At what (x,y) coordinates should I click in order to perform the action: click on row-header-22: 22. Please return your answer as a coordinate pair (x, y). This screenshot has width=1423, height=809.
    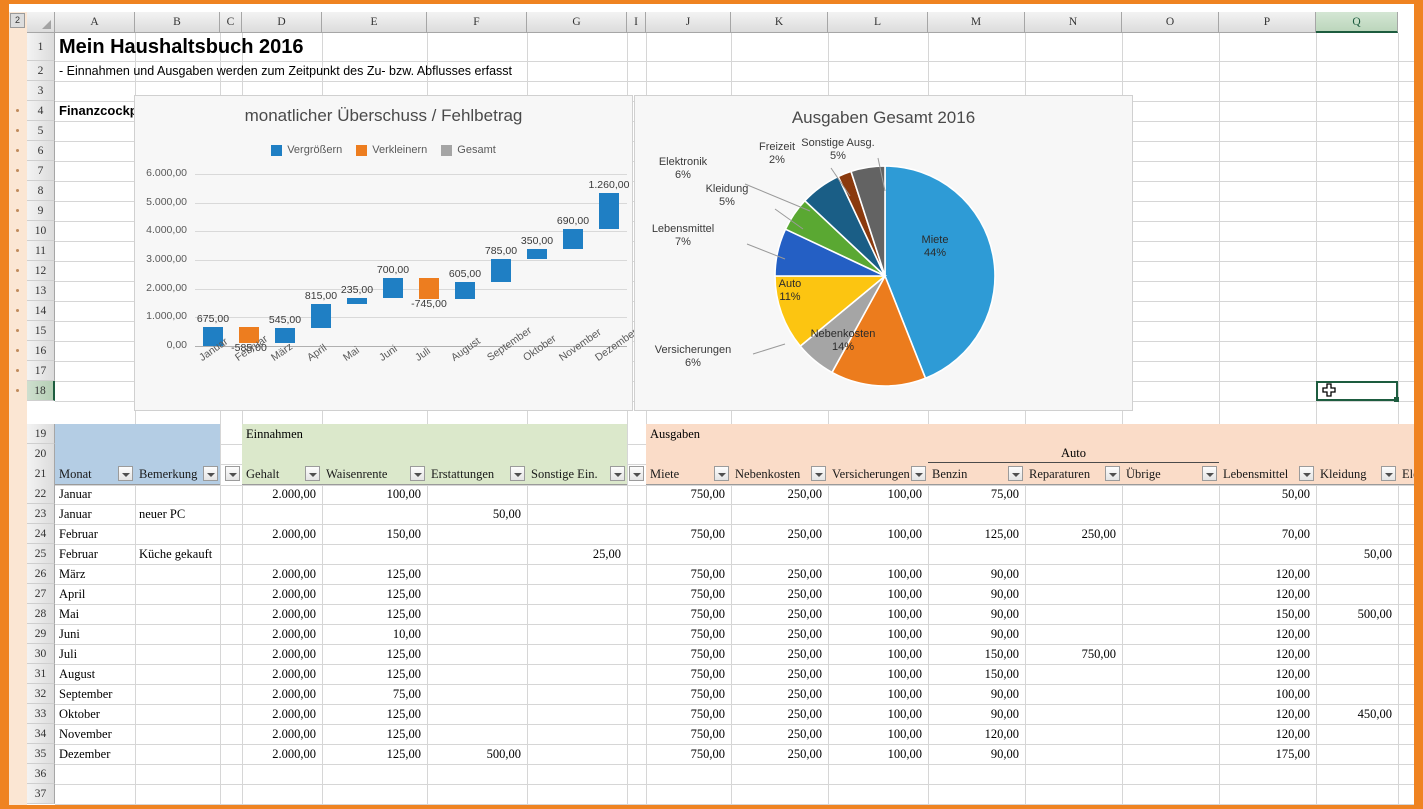
    Looking at the image, I should click on (41, 494).